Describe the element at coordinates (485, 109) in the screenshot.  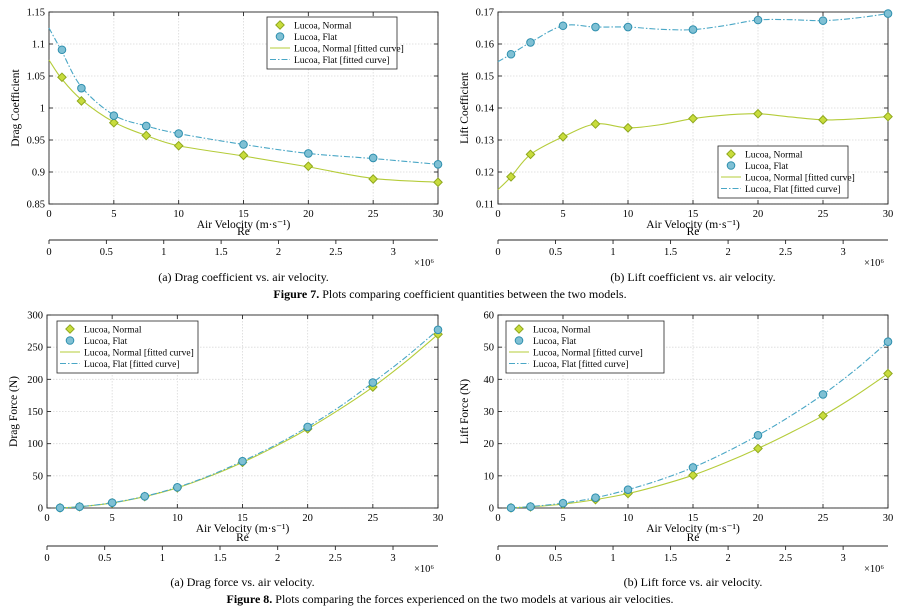
I see `y-tick-label: 0.14` at that location.